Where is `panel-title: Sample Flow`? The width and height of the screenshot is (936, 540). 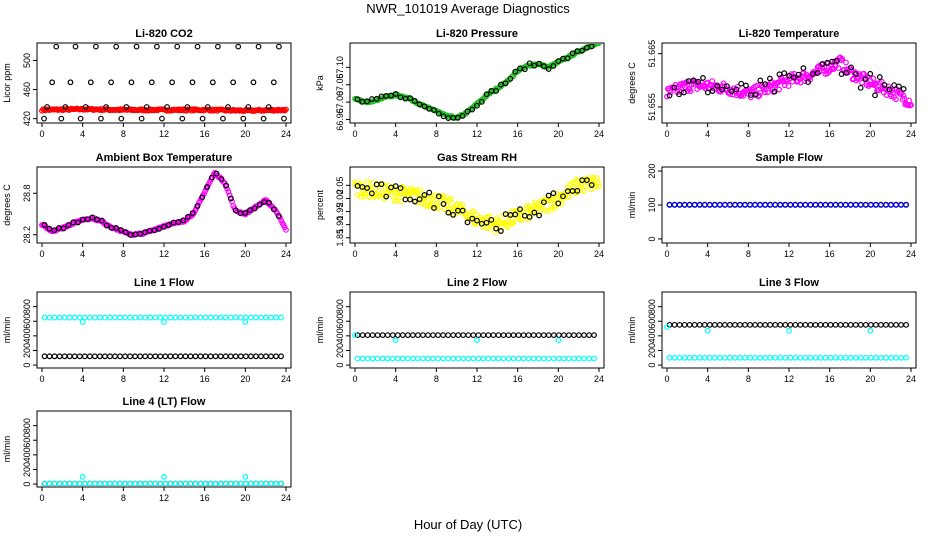
panel-title: Sample Flow is located at coordinates (789, 158).